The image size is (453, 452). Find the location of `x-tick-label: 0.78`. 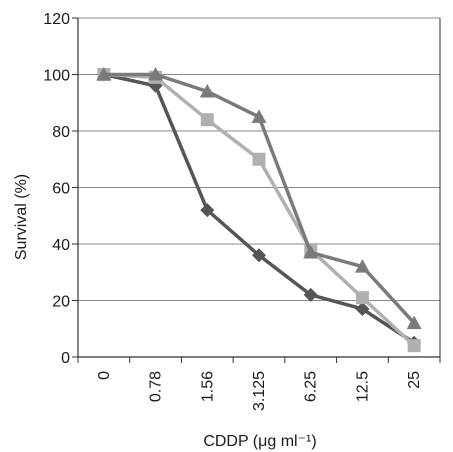

x-tick-label: 0.78 is located at coordinates (156, 386).